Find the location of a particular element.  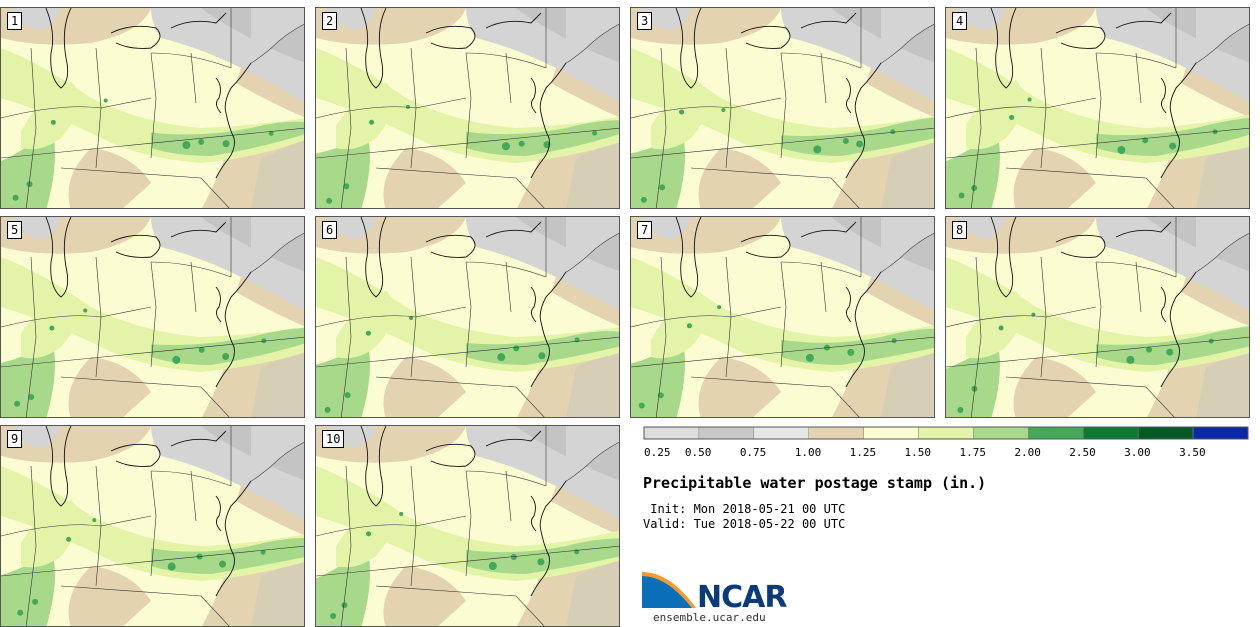

member-panel-2: 2 is located at coordinates (467, 108).